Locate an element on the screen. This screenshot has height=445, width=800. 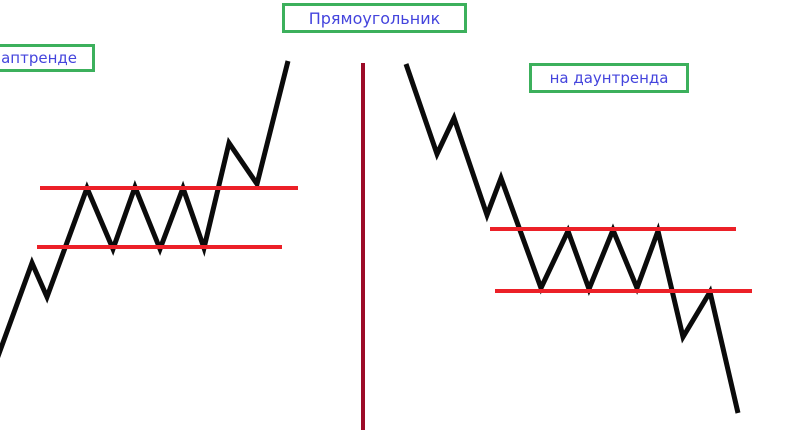
pattern-title-label: Прямоугольник is located at coordinates (374, 18).